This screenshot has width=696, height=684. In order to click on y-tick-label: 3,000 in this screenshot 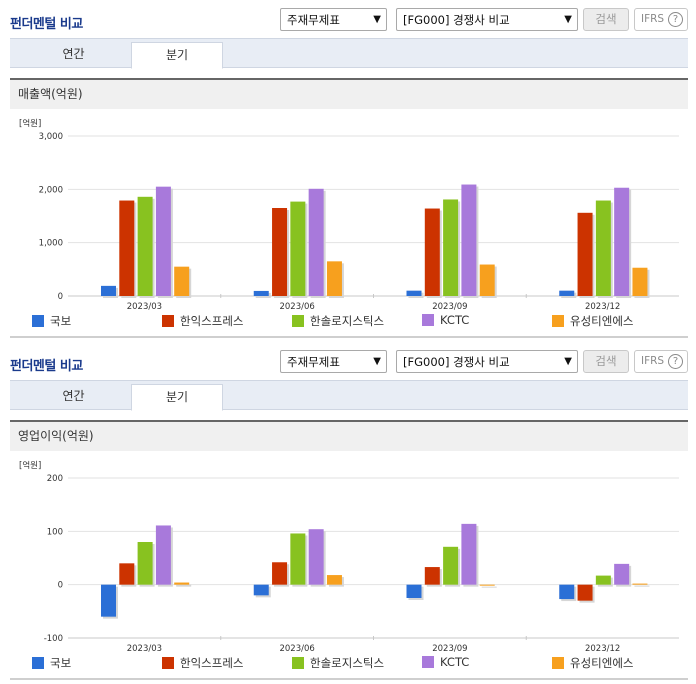, I will do `click(51, 137)`.